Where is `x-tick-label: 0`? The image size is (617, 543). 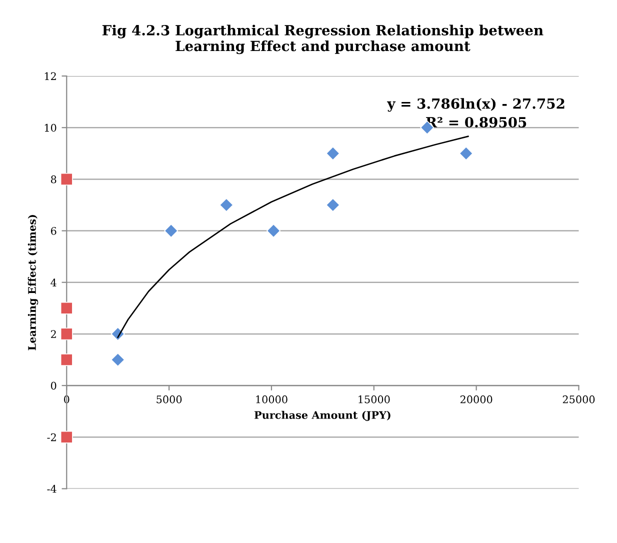 x-tick-label: 0 is located at coordinates (67, 399).